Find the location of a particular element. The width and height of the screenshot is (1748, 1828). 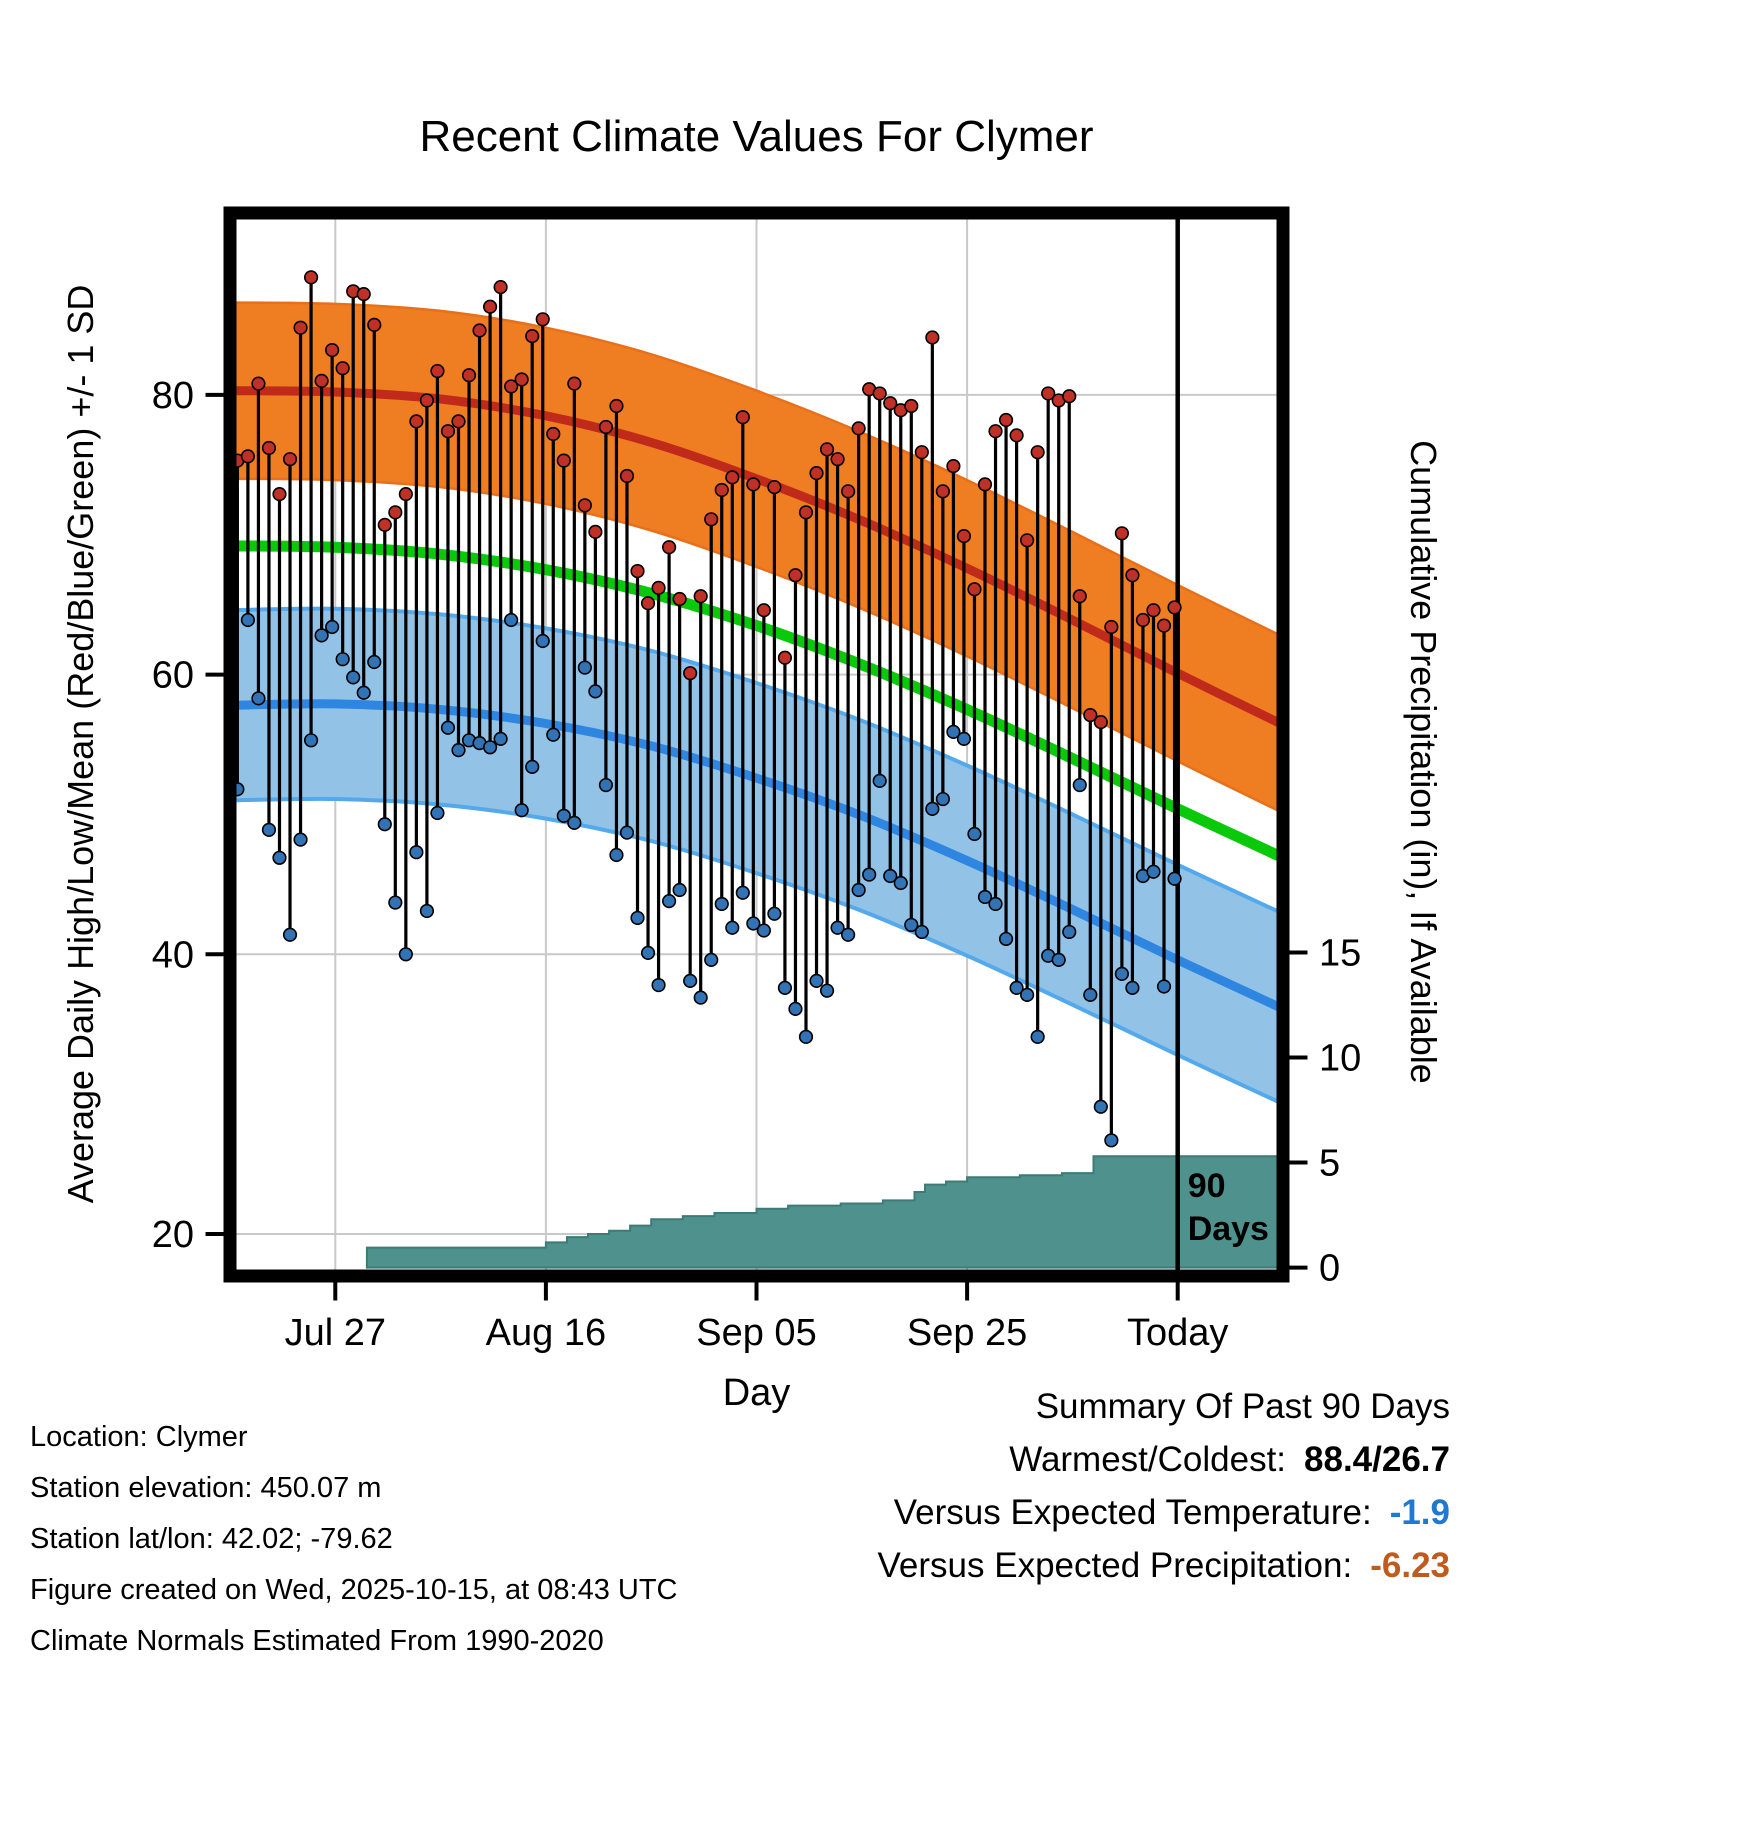

summary-heading: Summary Of Past 90 Days is located at coordinates (1242, 1406).